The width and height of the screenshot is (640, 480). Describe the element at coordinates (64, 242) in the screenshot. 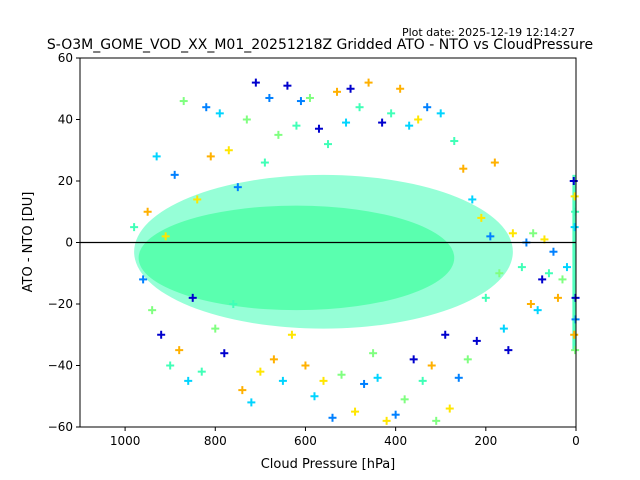

I see `y-axis: −60 −40 −20 0 20 40 60` at that location.